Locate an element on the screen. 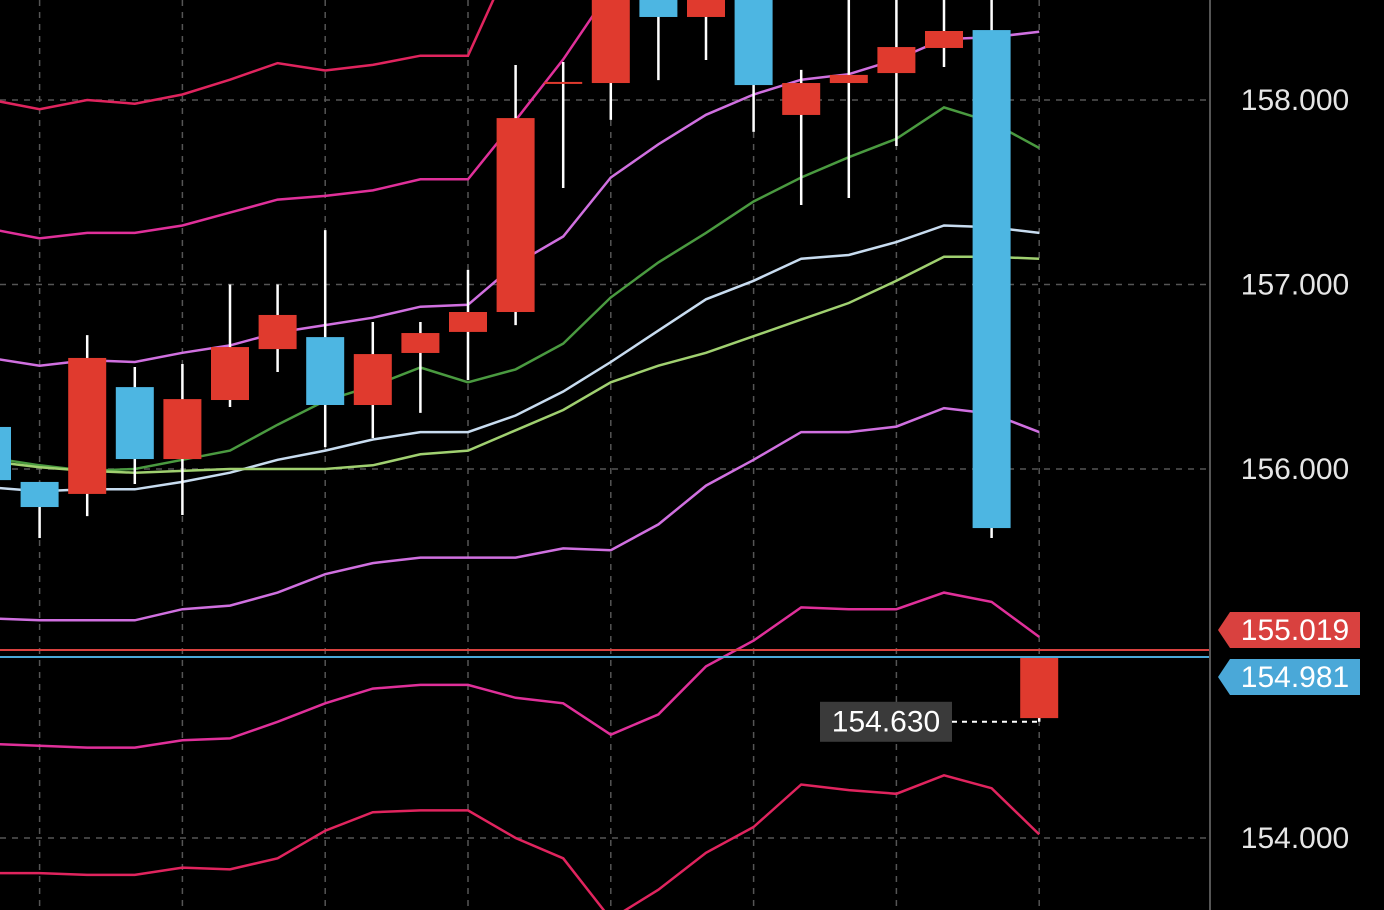 This screenshot has height=910, width=1384. y-axis: 154.000 156.000 157.000 158.000 is located at coordinates (1295, 469).